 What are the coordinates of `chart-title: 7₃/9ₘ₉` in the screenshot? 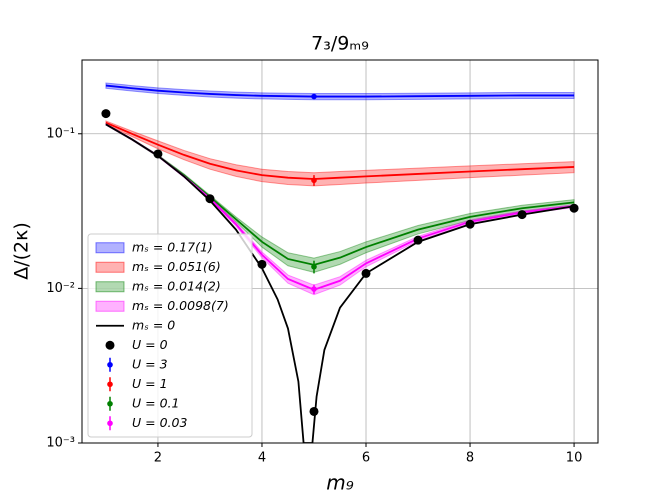 It's located at (340, 44).